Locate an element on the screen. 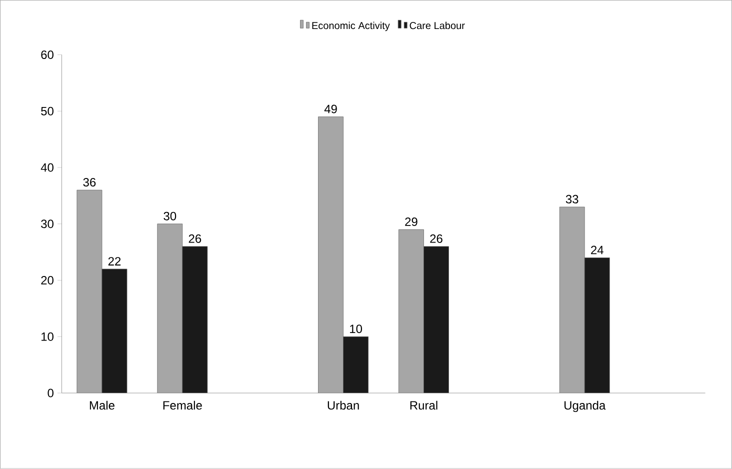  legend-label: Economic Activity is located at coordinates (351, 27).